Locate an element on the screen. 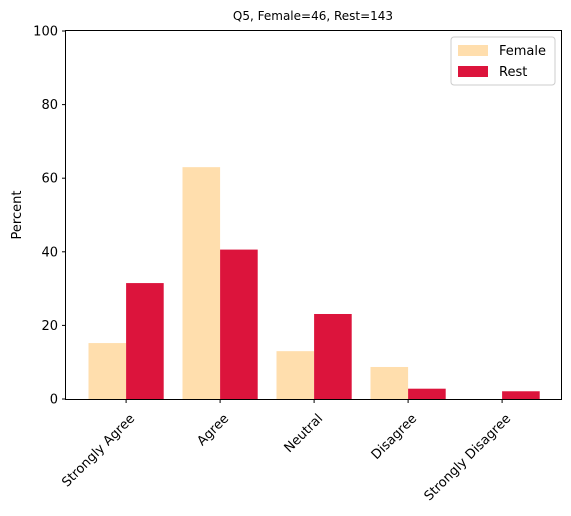 The height and width of the screenshot is (516, 571). legend-label-rest: Rest is located at coordinates (513, 72).